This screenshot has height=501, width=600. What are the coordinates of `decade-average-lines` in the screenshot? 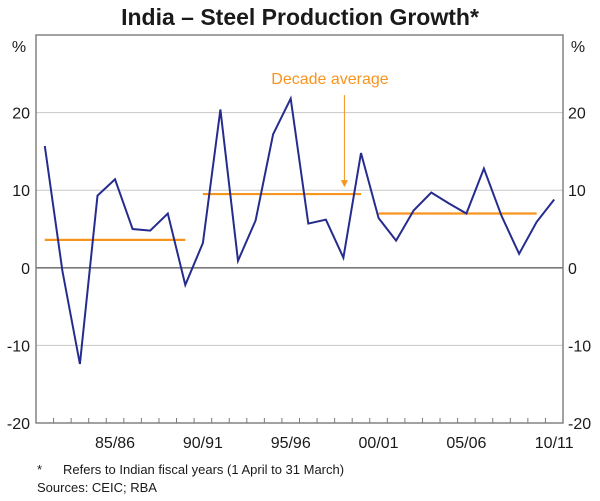 It's located at (290, 216).